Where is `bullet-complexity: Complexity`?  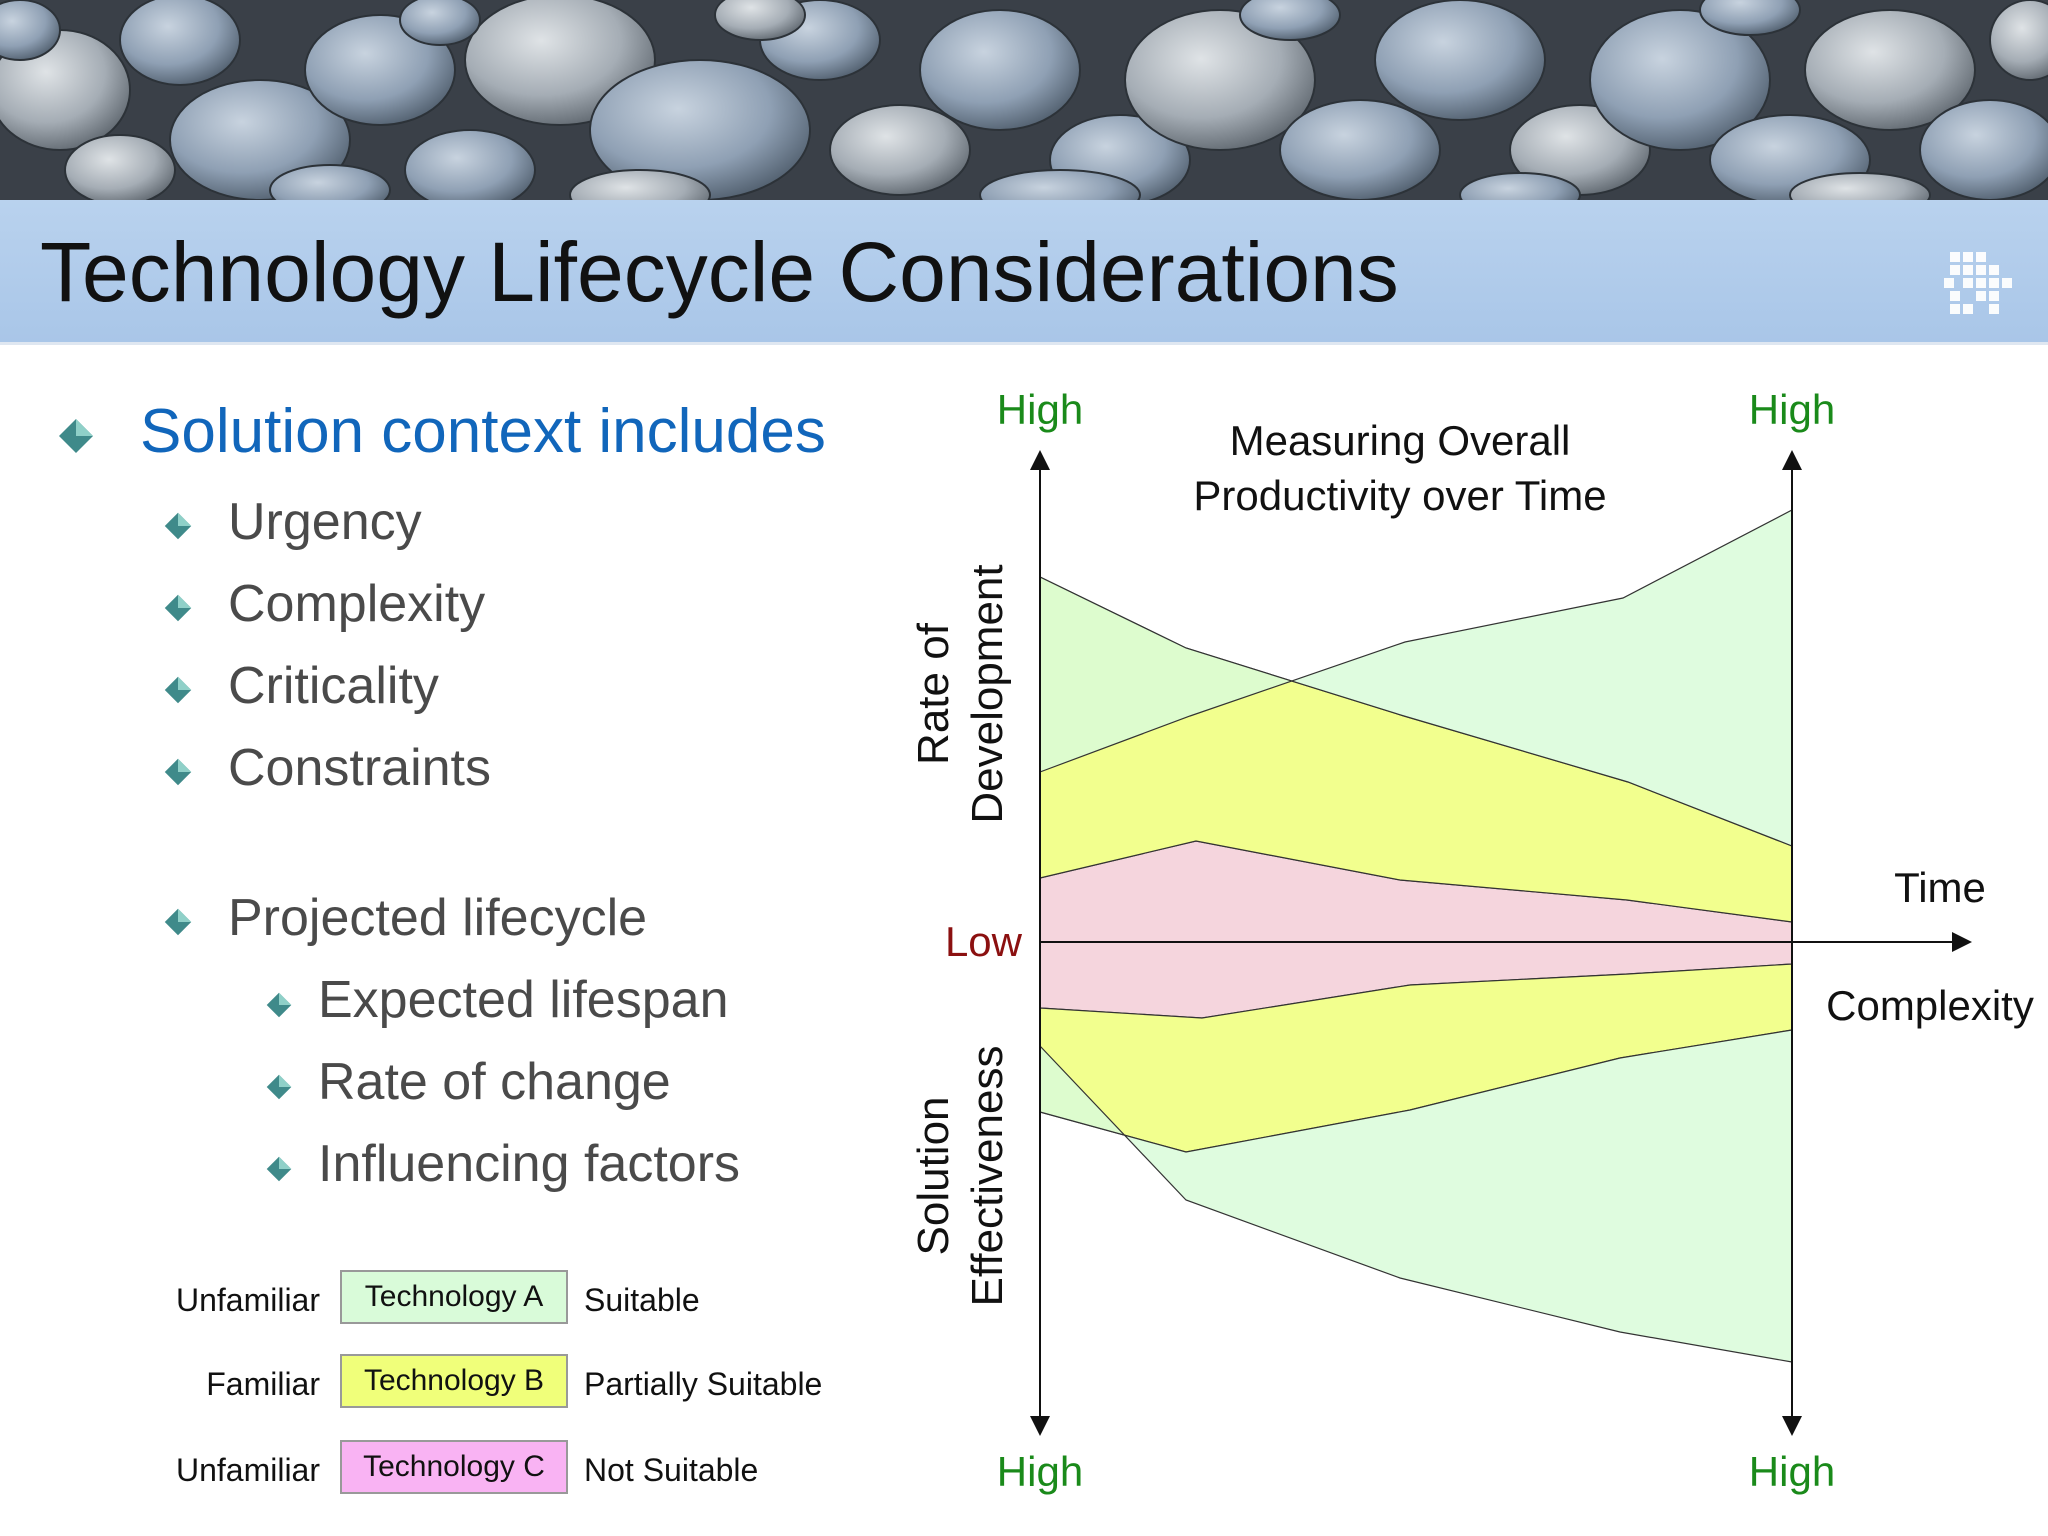
bullet-complexity: Complexity is located at coordinates (357, 604).